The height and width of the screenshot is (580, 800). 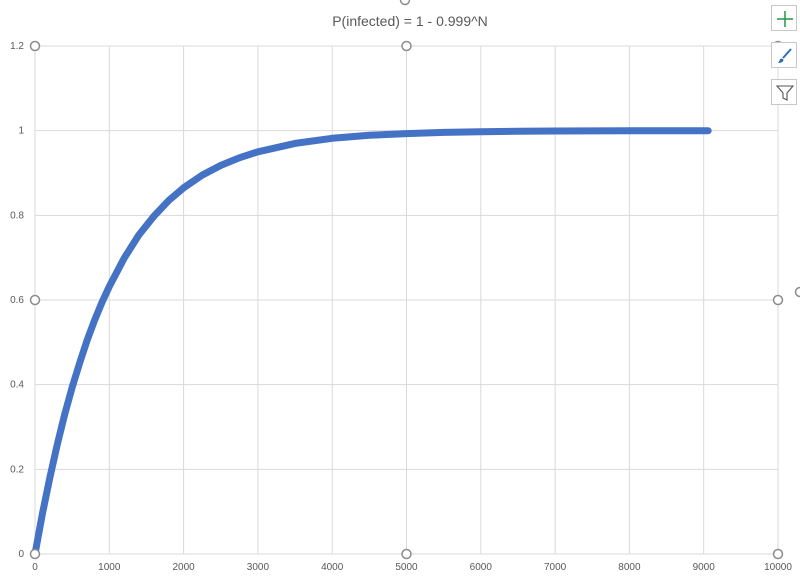 I want to click on plus-icon, so click(x=785, y=19).